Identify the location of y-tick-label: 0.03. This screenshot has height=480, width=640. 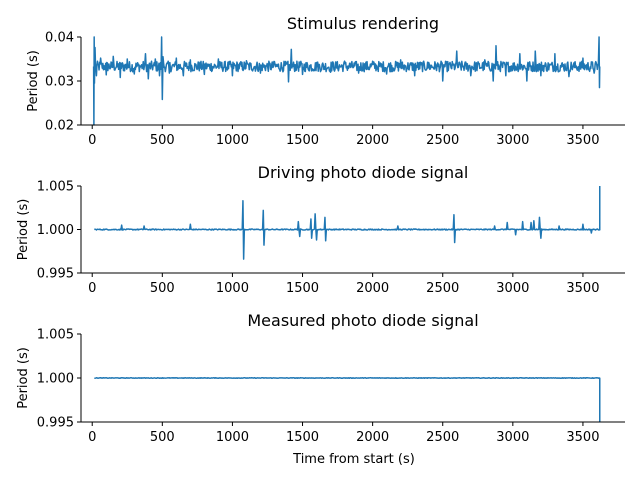
(59, 82).